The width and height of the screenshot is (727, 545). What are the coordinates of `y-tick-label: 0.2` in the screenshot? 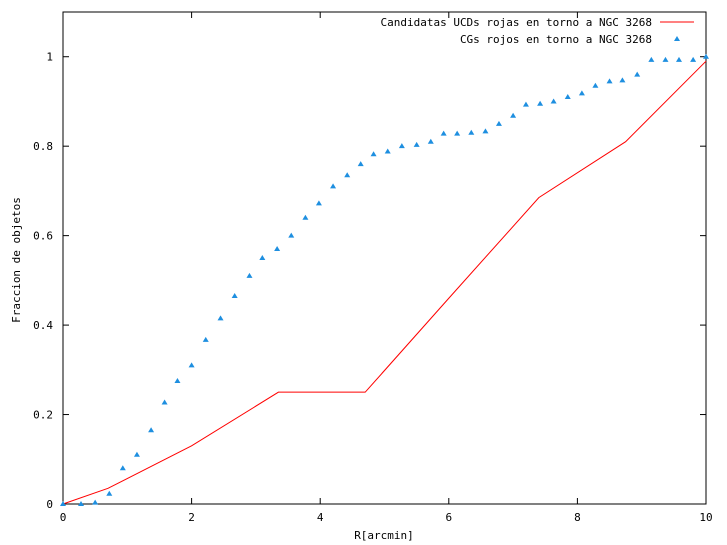 It's located at (43, 415).